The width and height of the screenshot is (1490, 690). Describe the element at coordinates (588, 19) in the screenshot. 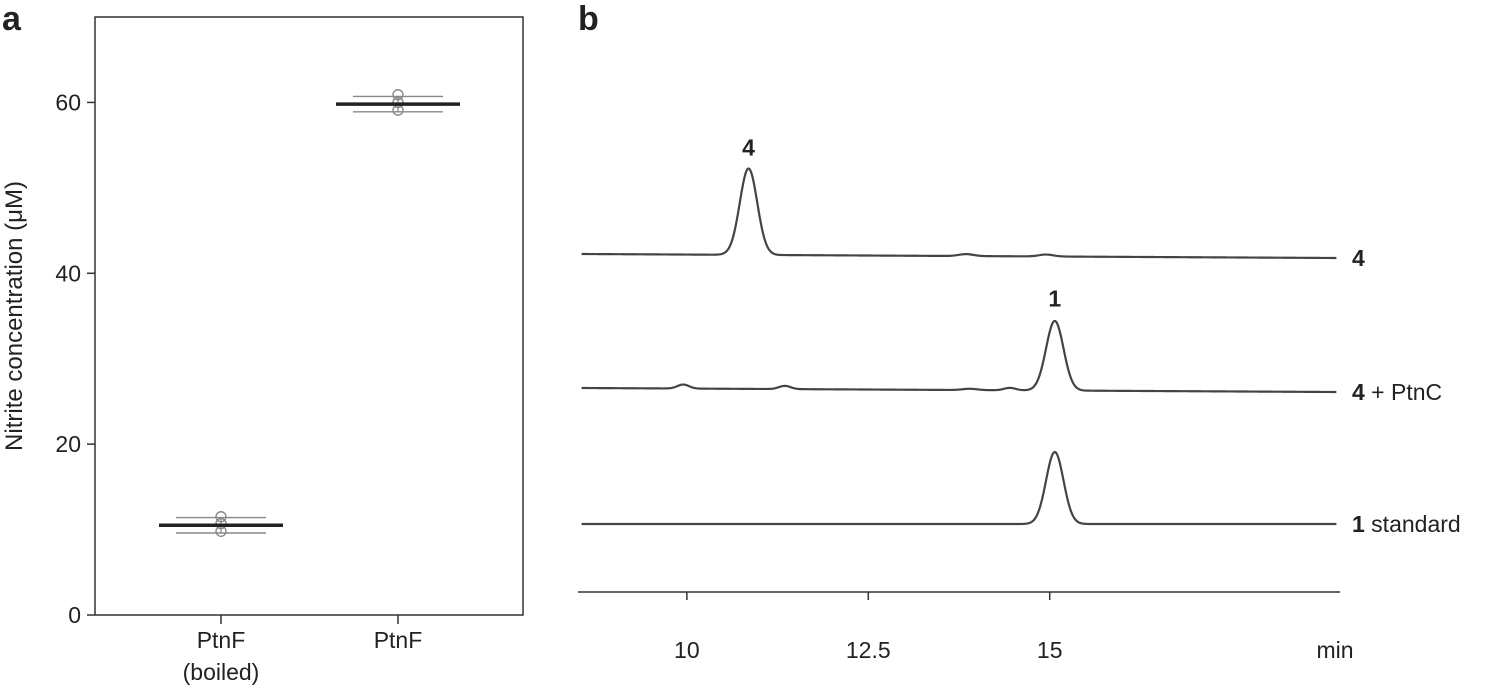

I see `panel-b-letter: b` at that location.